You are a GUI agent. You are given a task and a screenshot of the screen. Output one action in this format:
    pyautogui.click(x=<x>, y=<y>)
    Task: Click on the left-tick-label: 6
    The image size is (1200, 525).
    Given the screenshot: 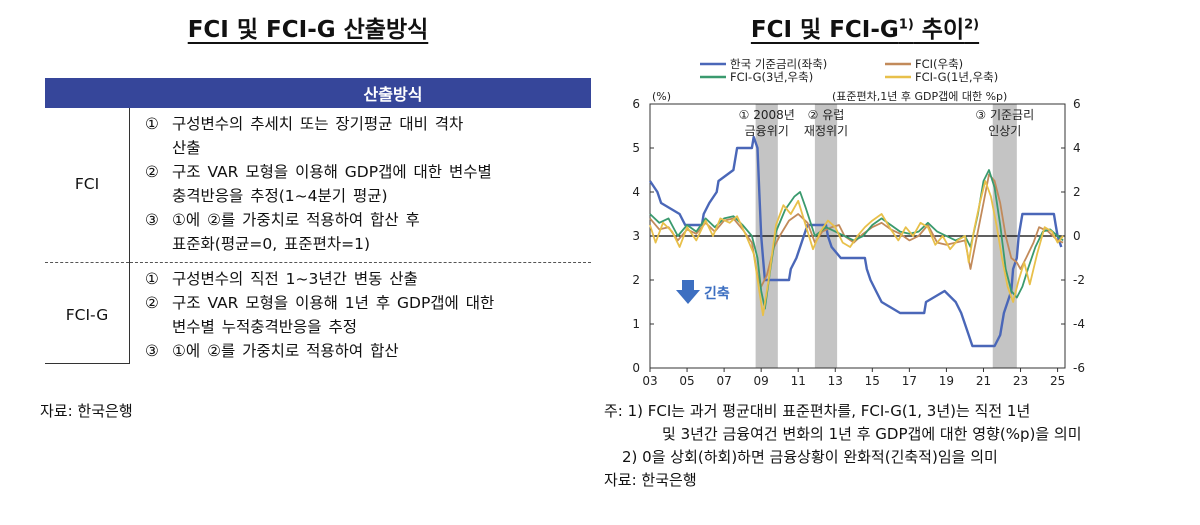 What is the action you would take?
    pyautogui.click(x=636, y=104)
    